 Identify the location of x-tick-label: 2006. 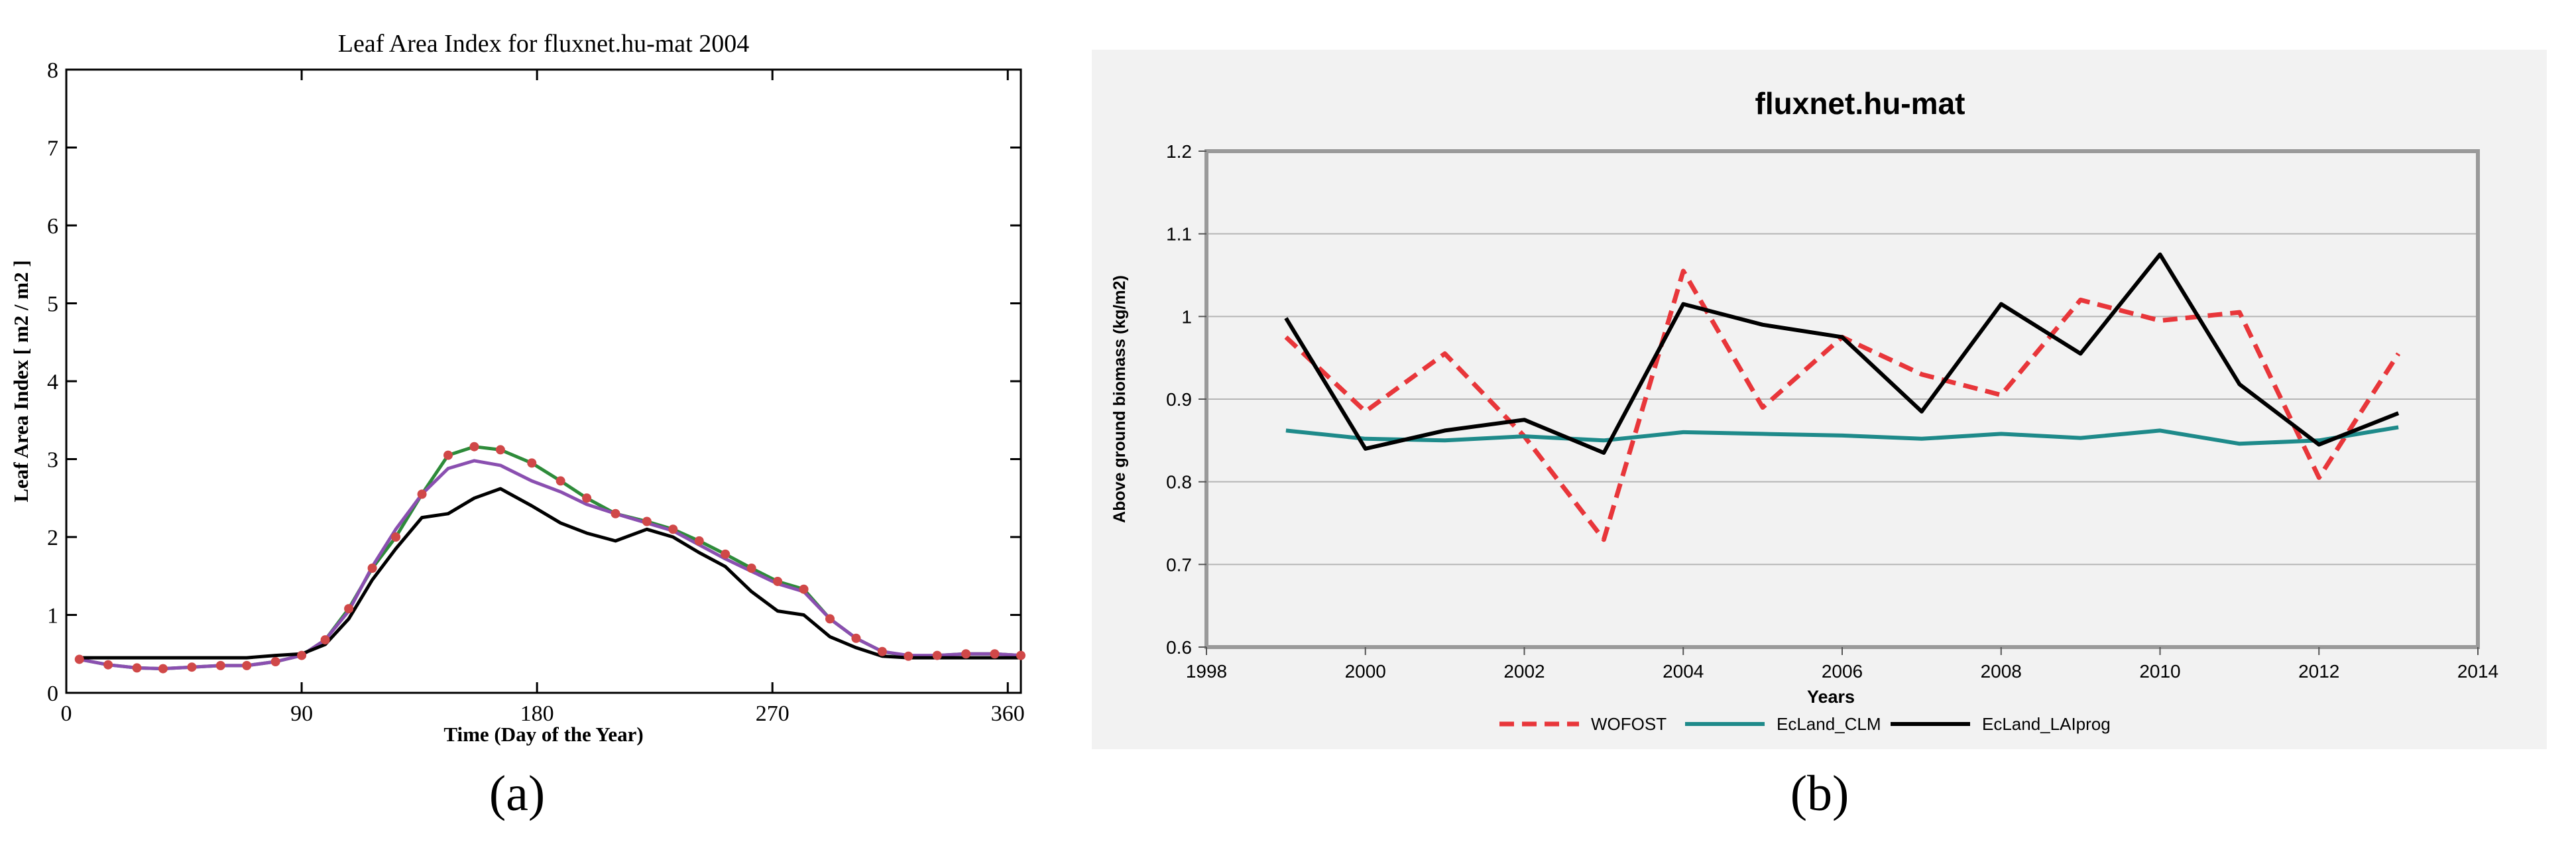
(1843, 671).